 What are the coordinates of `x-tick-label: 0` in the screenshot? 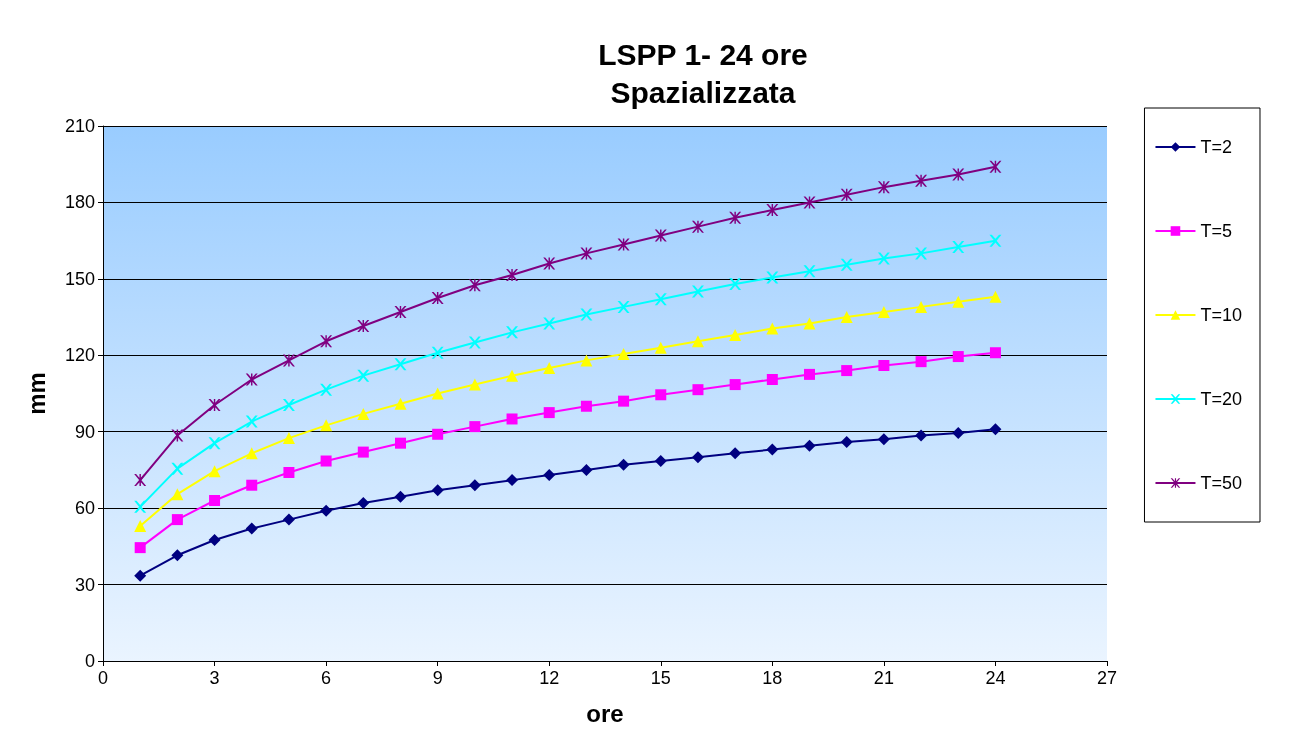 It's located at (103, 678).